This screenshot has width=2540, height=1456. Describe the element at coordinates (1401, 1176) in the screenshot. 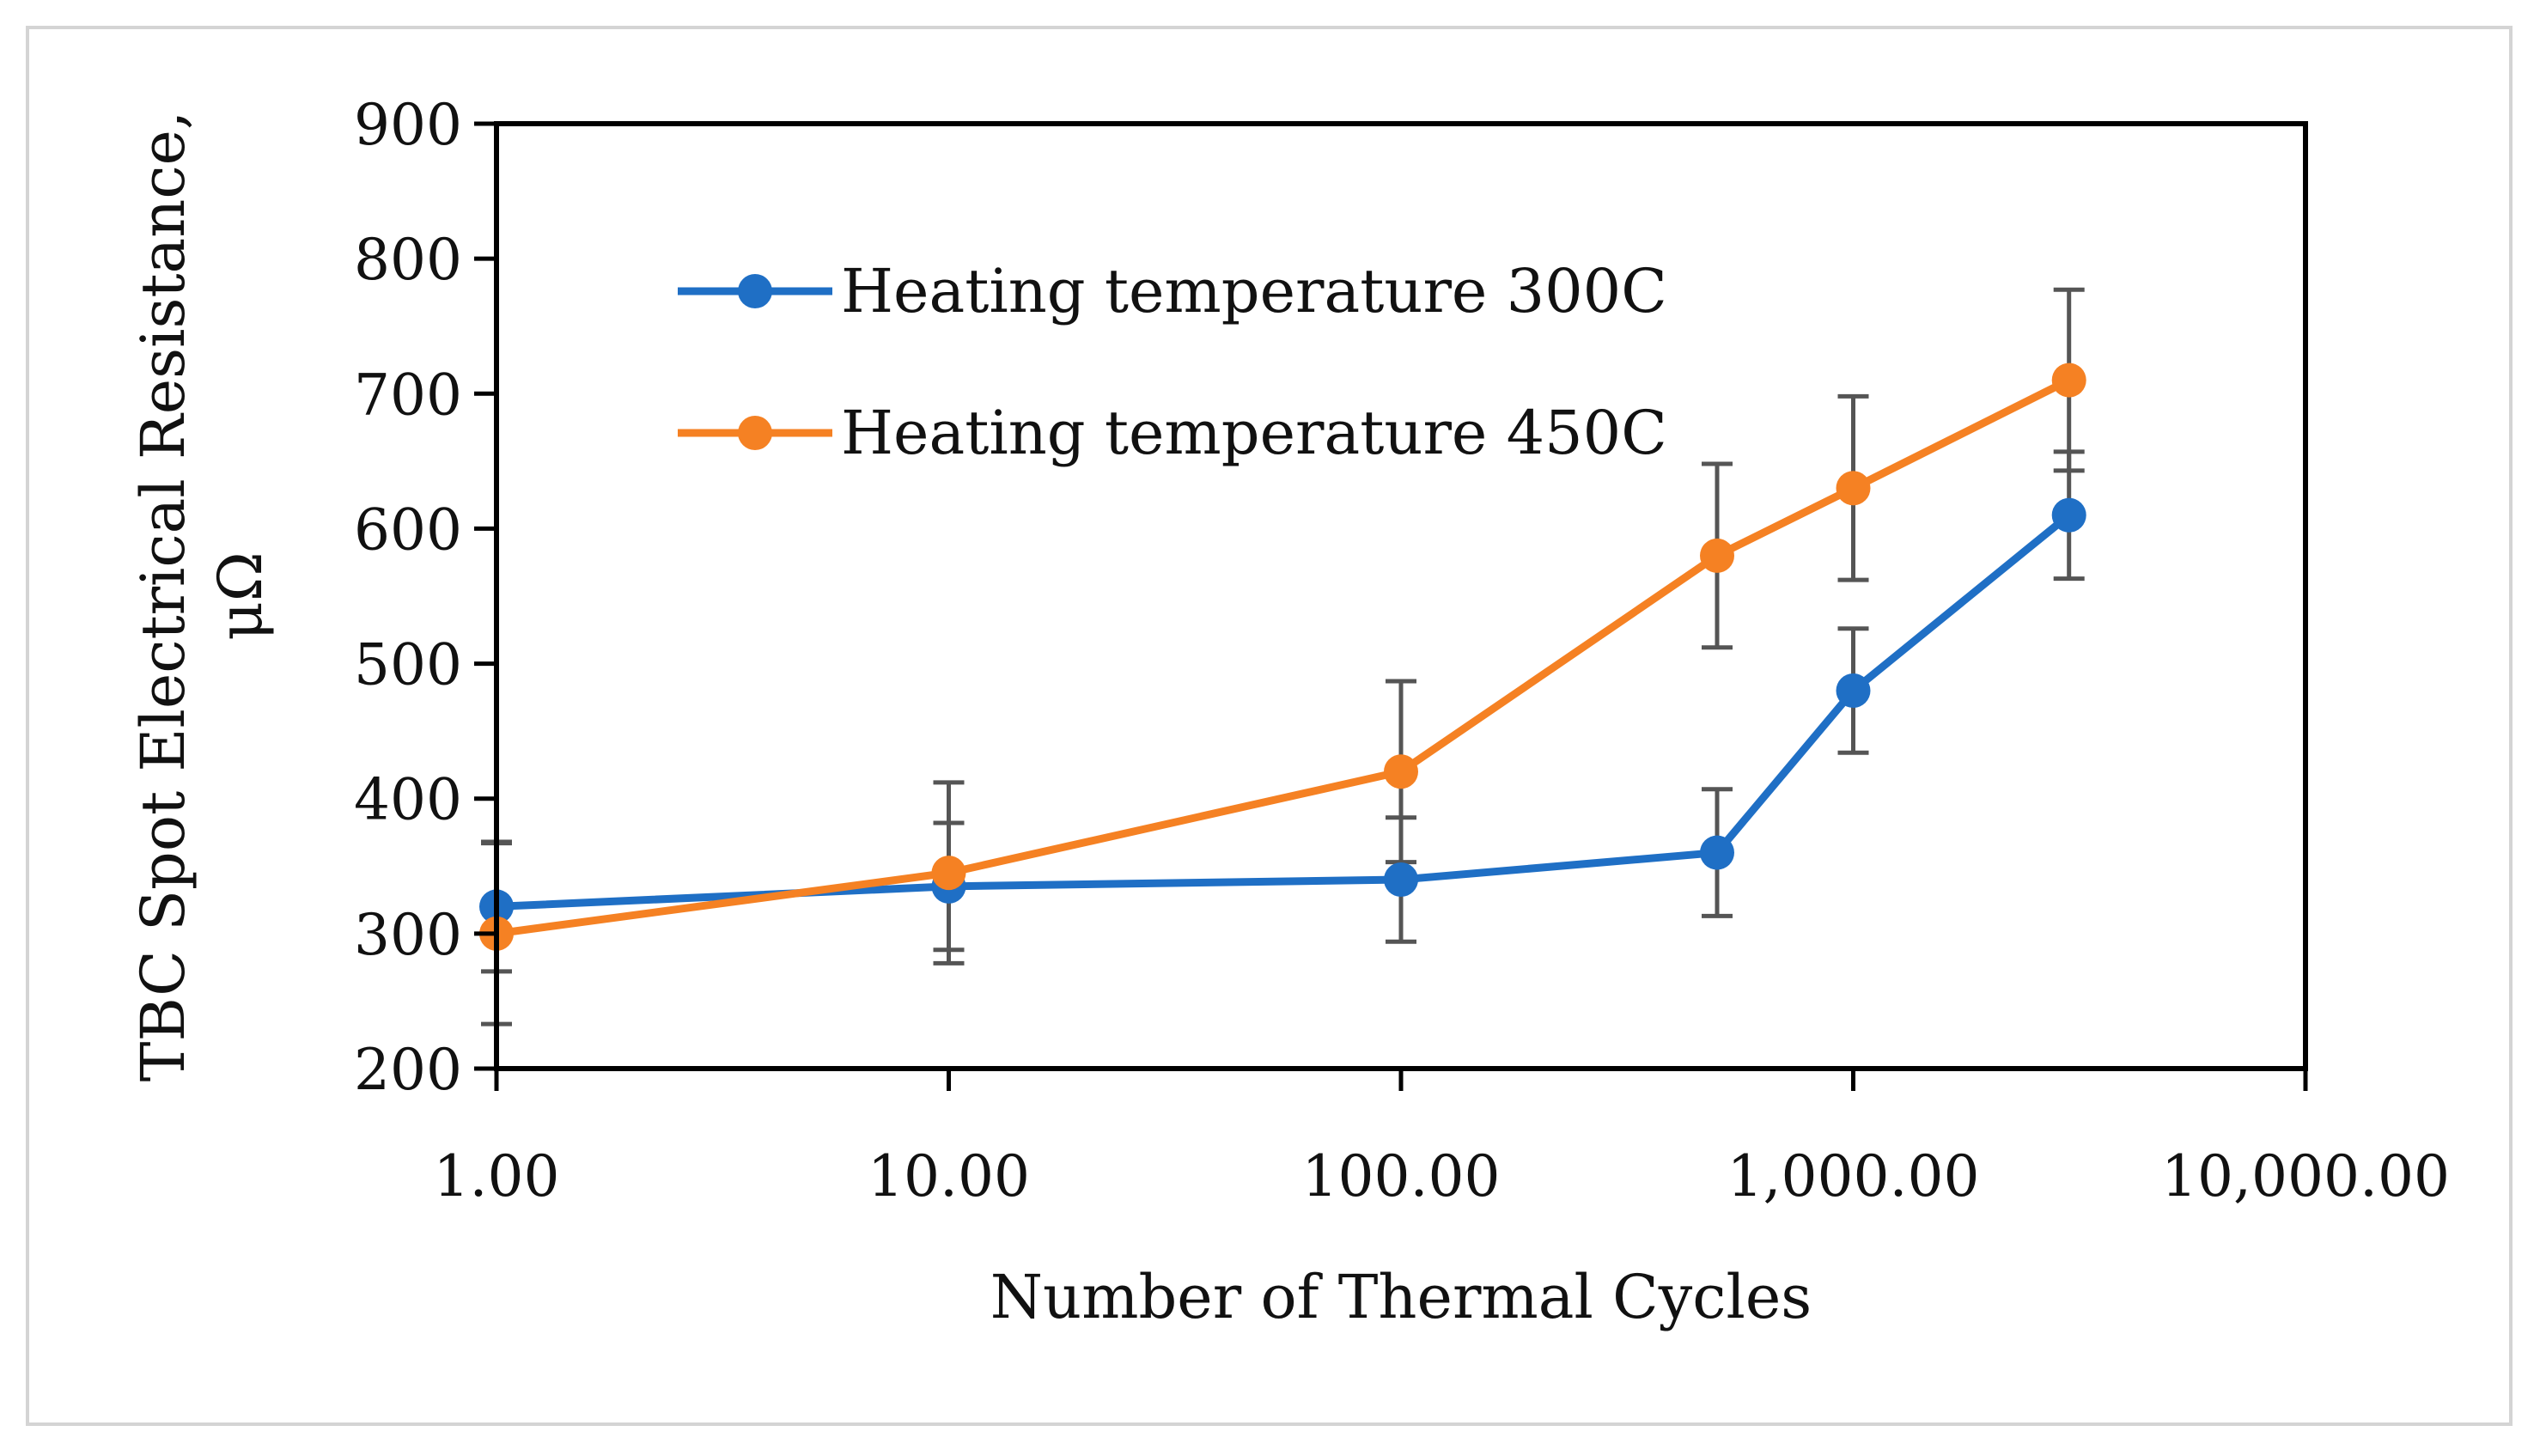

I see `x-tick-label: 100.00` at that location.